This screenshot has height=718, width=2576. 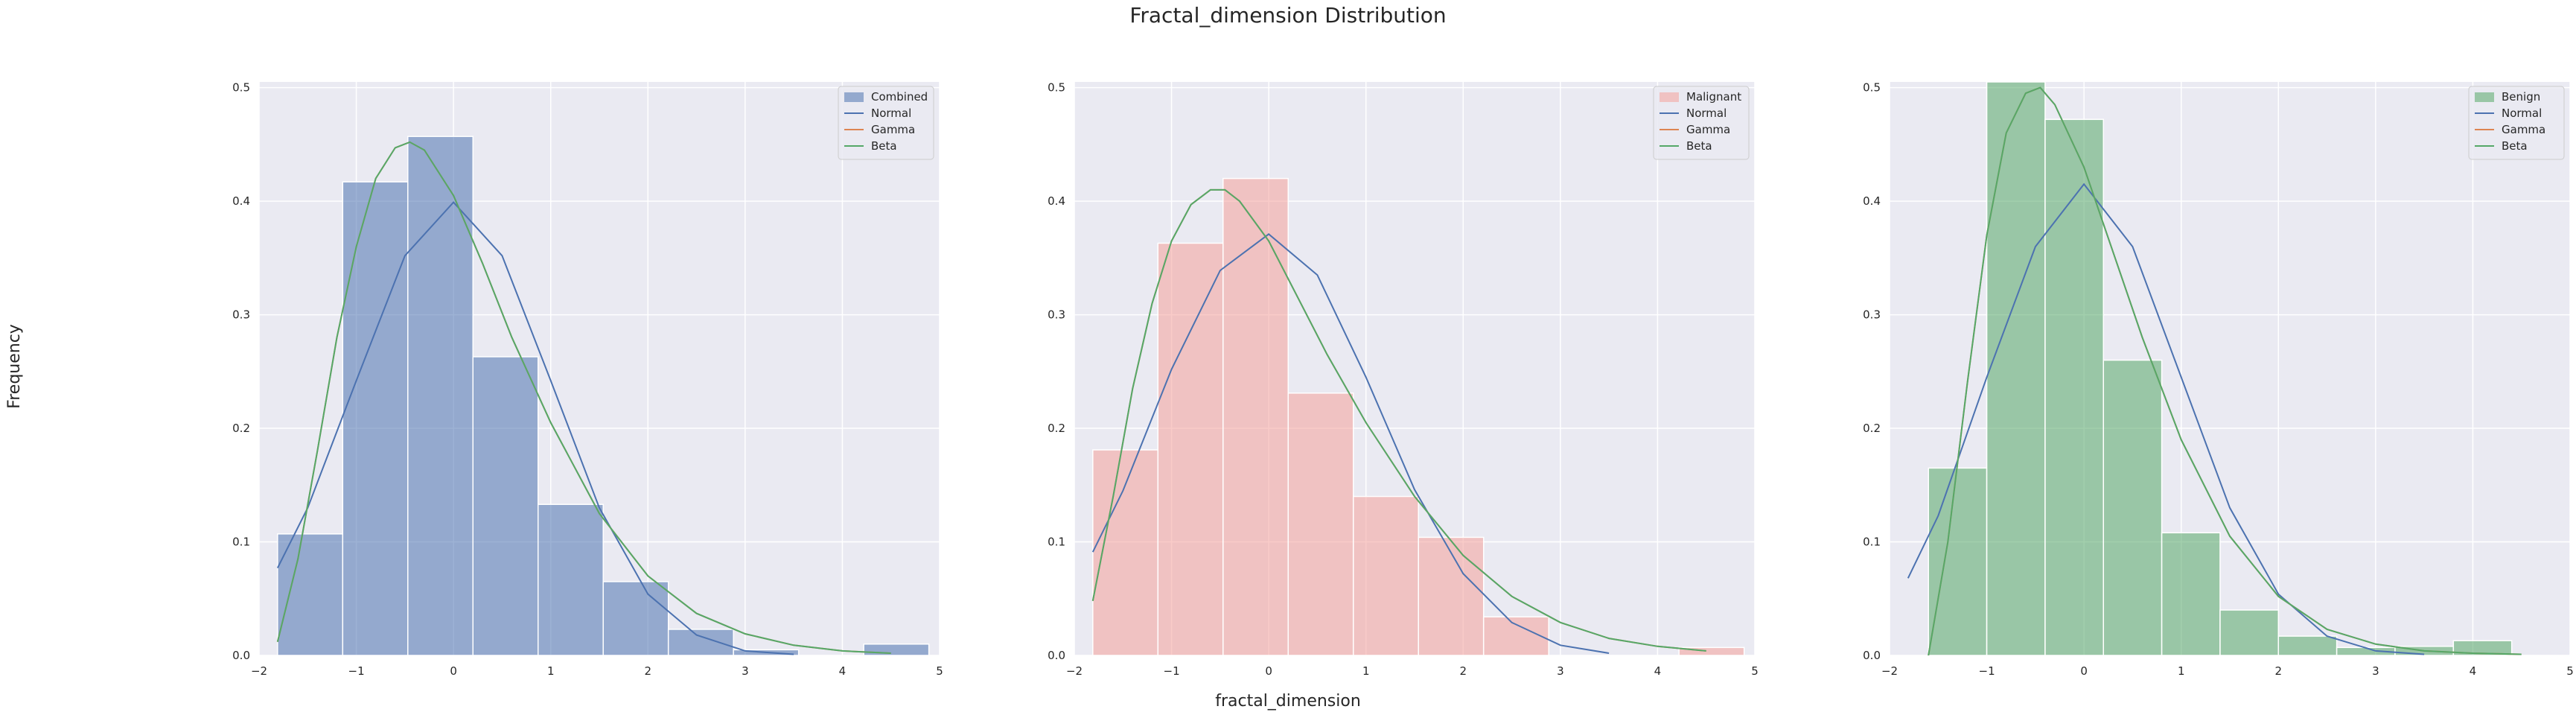 What do you see at coordinates (15, 366) in the screenshot?
I see `figure-ylabel: Frequency` at bounding box center [15, 366].